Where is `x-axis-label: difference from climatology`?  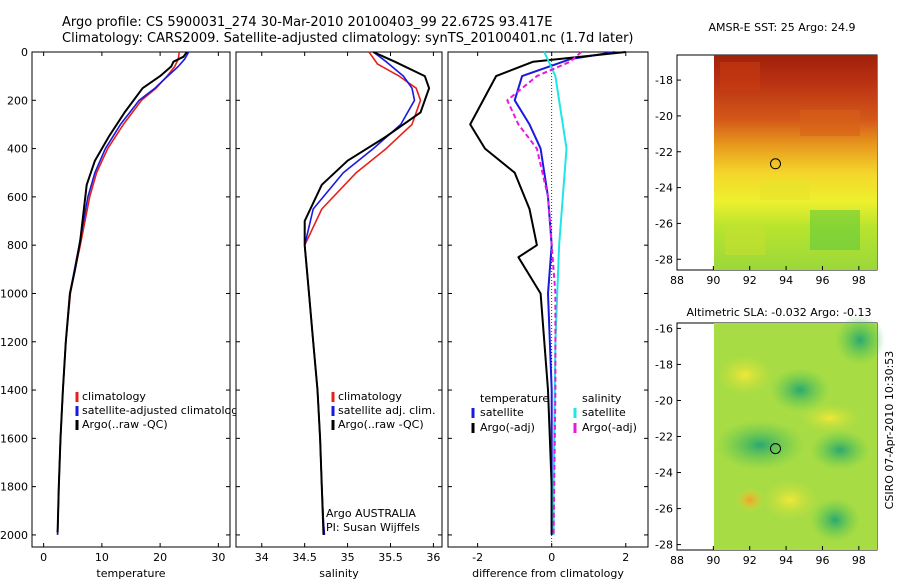
x-axis-label: difference from climatology is located at coordinates (548, 573).